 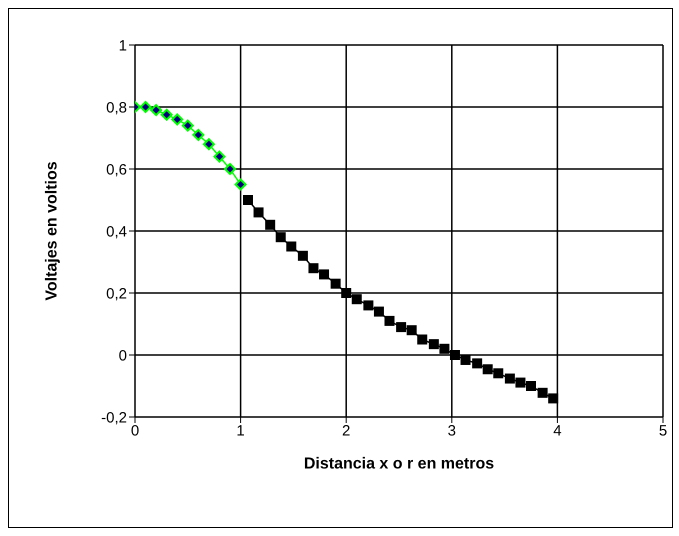 I want to click on y-tick-label: -0,2, so click(x=114, y=417).